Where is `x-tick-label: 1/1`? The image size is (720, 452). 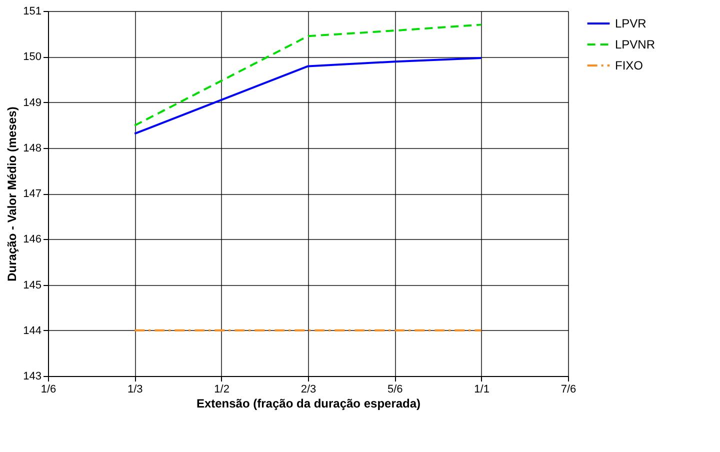 x-tick-label: 1/1 is located at coordinates (482, 390).